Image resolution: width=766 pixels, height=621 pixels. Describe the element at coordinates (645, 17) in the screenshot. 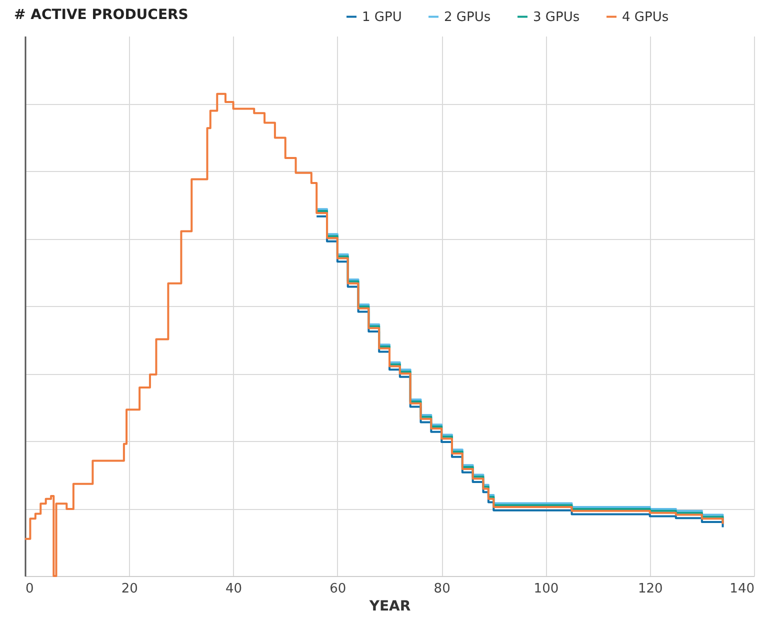

I see `legend-label: 4 GPUs` at that location.